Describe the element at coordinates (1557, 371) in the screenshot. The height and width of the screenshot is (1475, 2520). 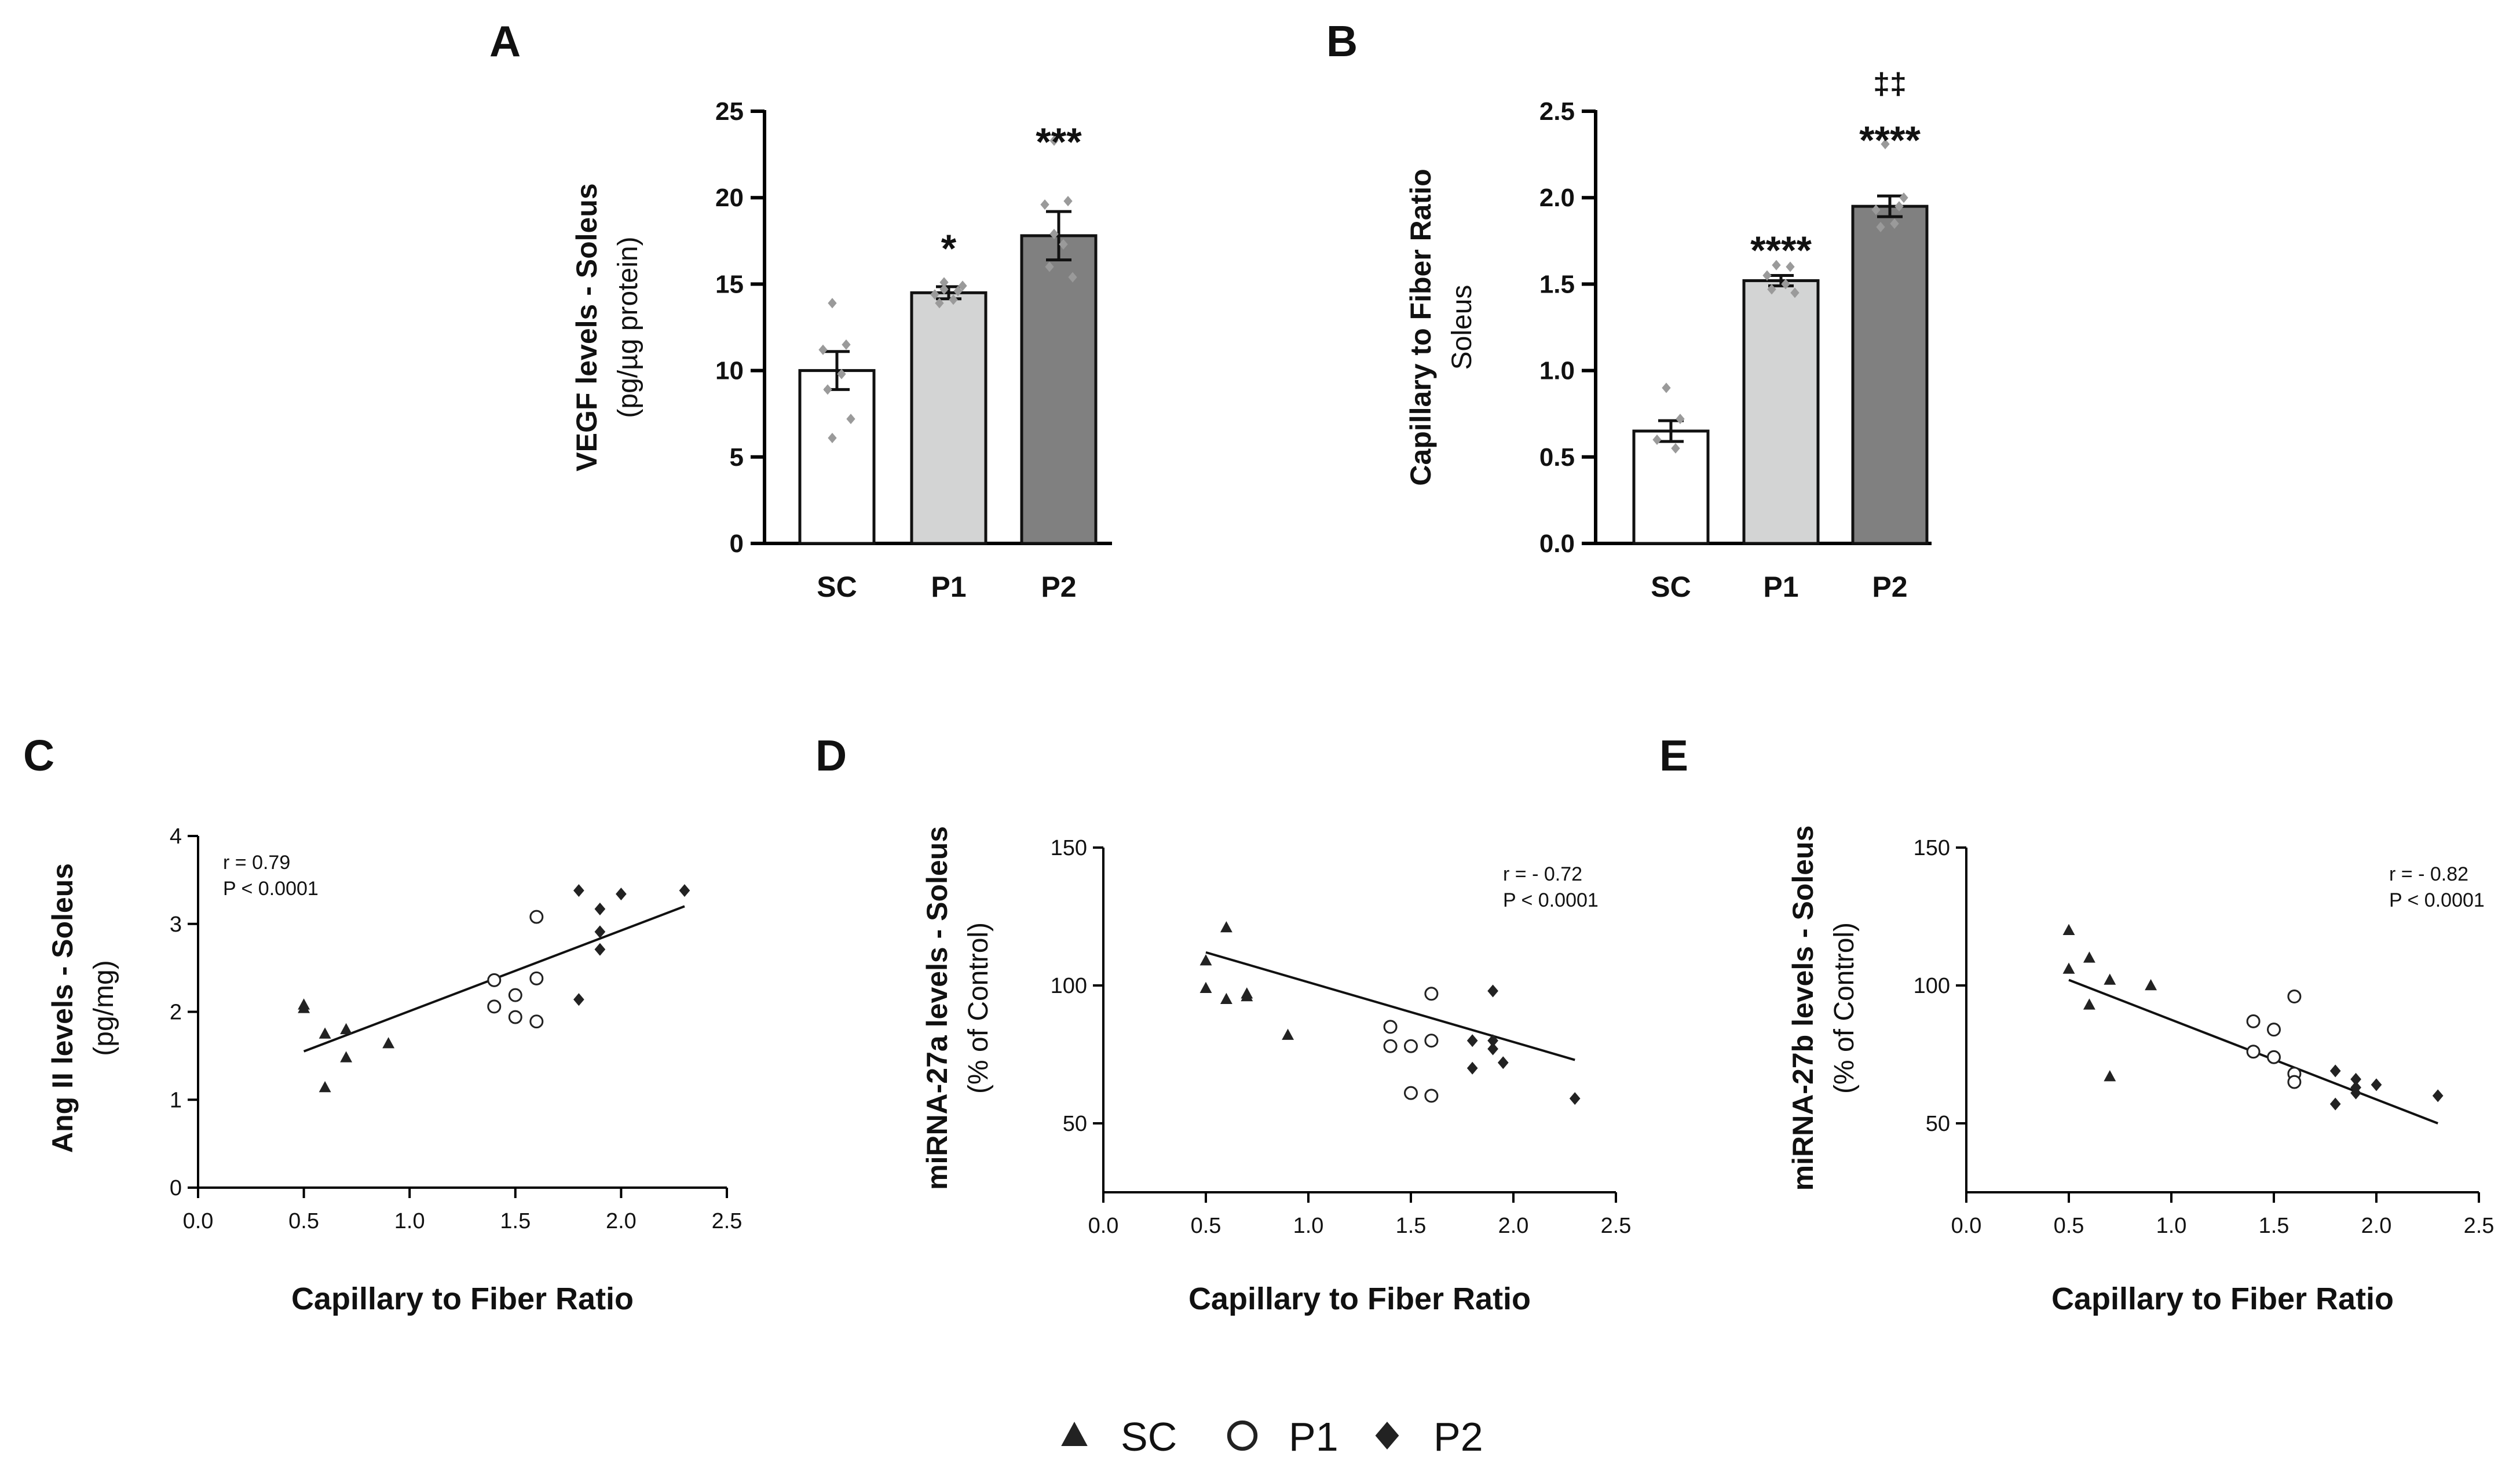
I see `y-tick-label: 1.0` at that location.